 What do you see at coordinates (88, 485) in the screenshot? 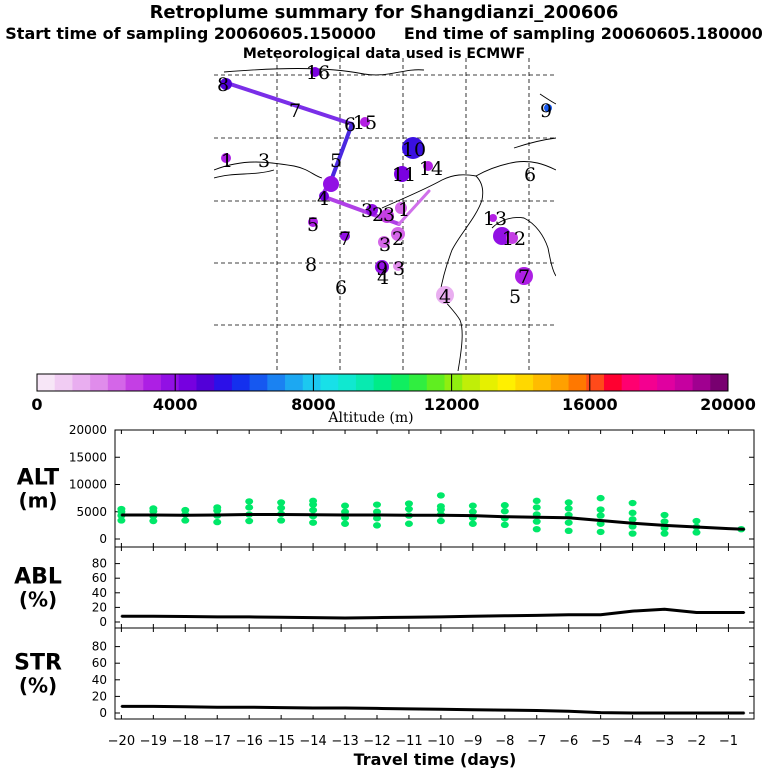
I see `y-tick-label: 10000` at bounding box center [88, 485].